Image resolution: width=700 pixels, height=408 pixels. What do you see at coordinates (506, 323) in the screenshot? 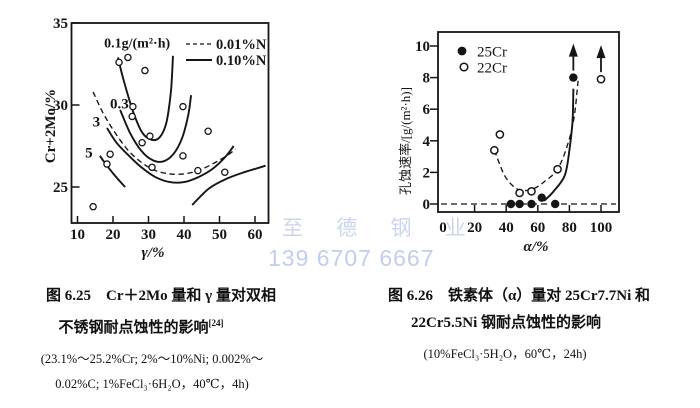
I see `caption-title-line2: 22Cr5.5Ni 钢耐点蚀性的影响` at bounding box center [506, 323].